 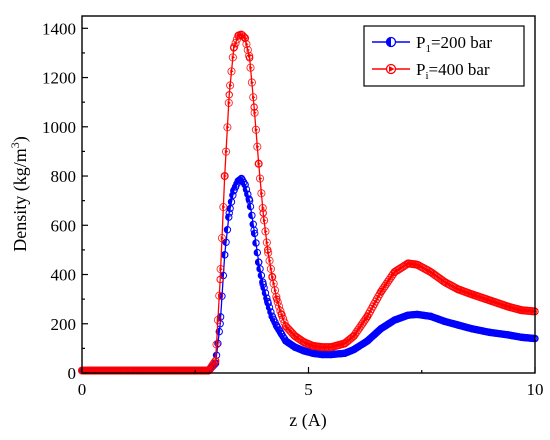 What do you see at coordinates (20, 139) in the screenshot?
I see `y-axis-title-close: )` at bounding box center [20, 139].